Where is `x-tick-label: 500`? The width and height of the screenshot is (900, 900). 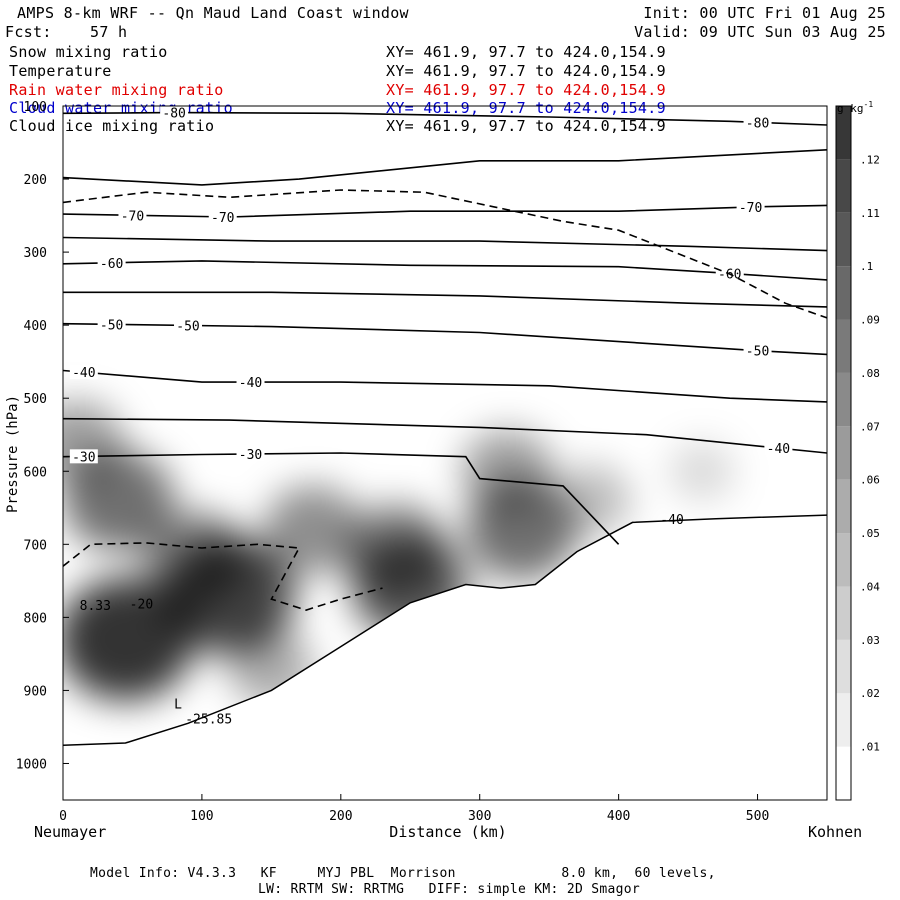
x-tick-label: 500 is located at coordinates (757, 816).